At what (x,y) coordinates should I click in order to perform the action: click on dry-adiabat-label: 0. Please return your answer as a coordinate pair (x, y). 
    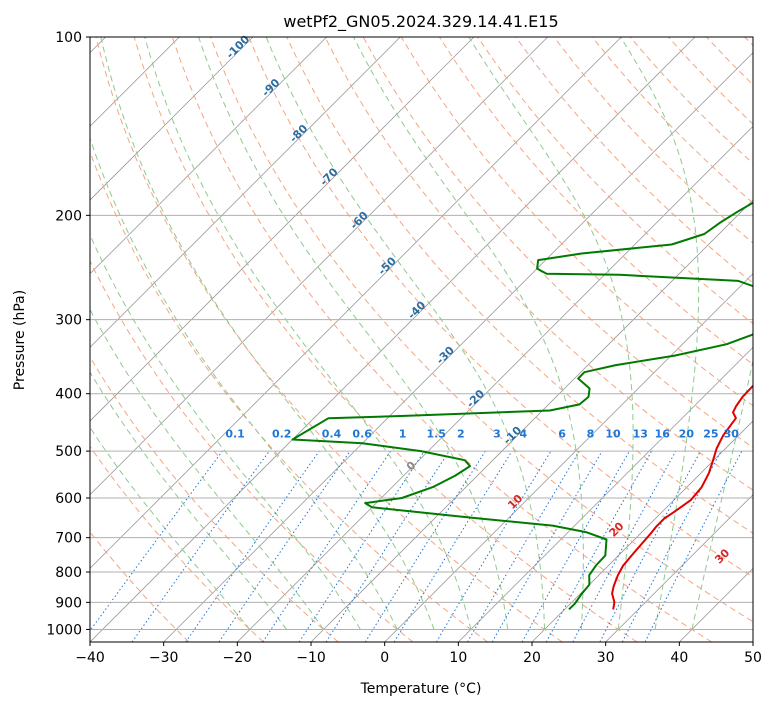
    Looking at the image, I should click on (411, 465).